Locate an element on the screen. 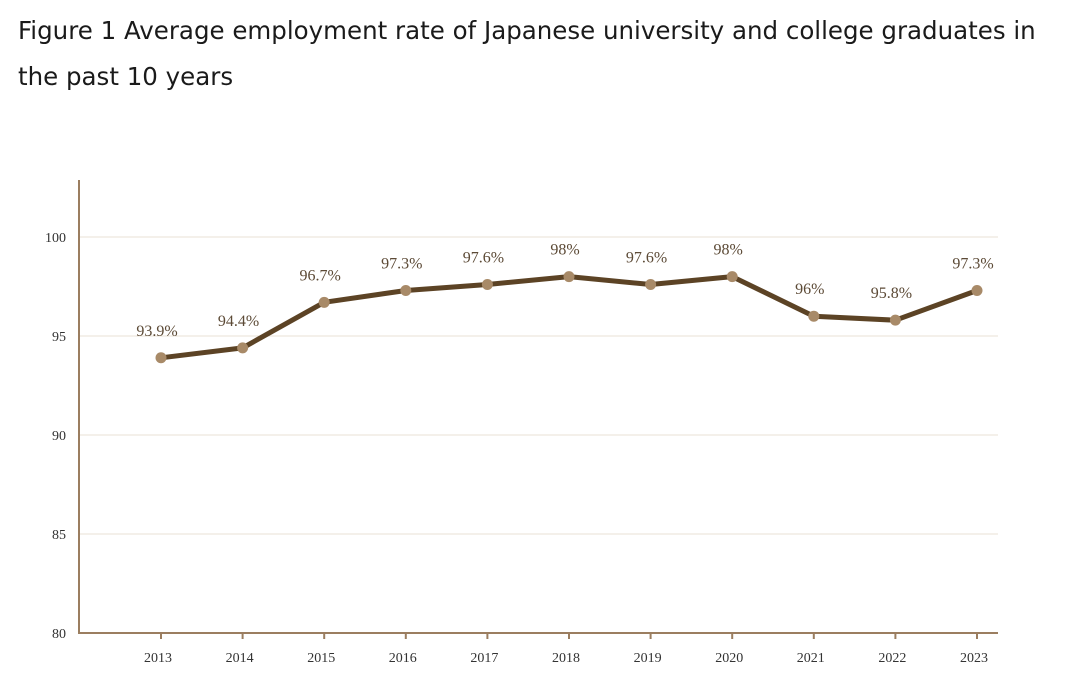  x-tick-label-2019: 2019 is located at coordinates (648, 658).